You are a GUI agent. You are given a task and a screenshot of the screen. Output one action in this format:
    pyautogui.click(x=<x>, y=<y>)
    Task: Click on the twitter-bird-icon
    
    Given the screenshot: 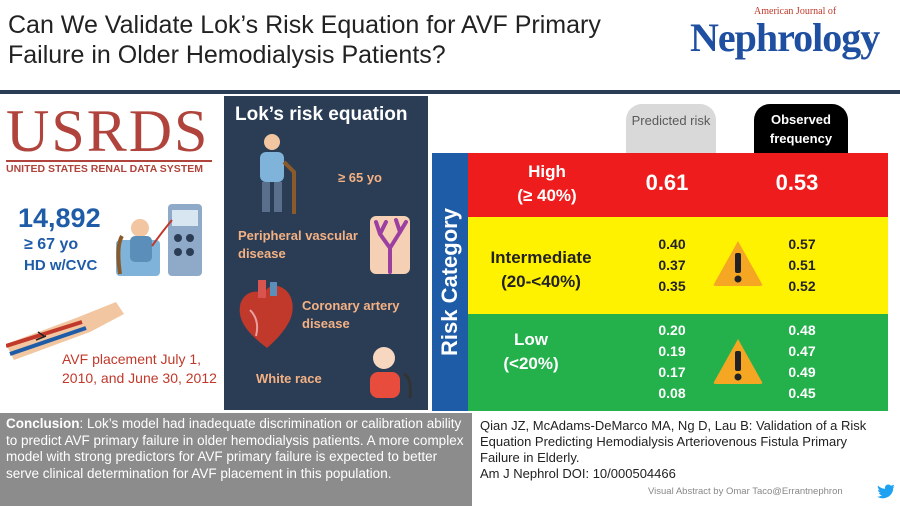 What is the action you would take?
    pyautogui.click(x=886, y=492)
    